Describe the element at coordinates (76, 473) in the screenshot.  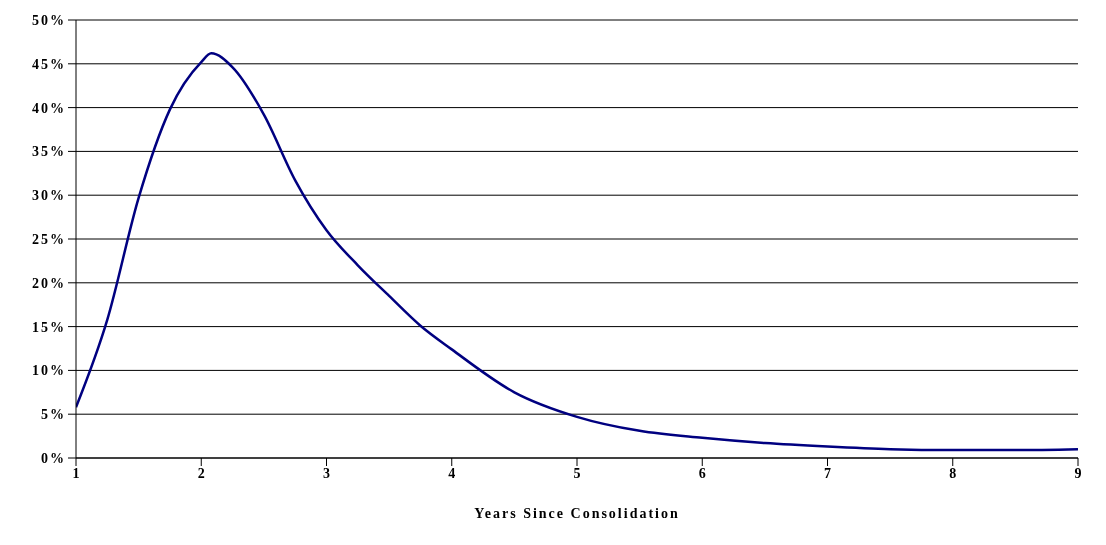
I see `x-tick-label: 1` at that location.